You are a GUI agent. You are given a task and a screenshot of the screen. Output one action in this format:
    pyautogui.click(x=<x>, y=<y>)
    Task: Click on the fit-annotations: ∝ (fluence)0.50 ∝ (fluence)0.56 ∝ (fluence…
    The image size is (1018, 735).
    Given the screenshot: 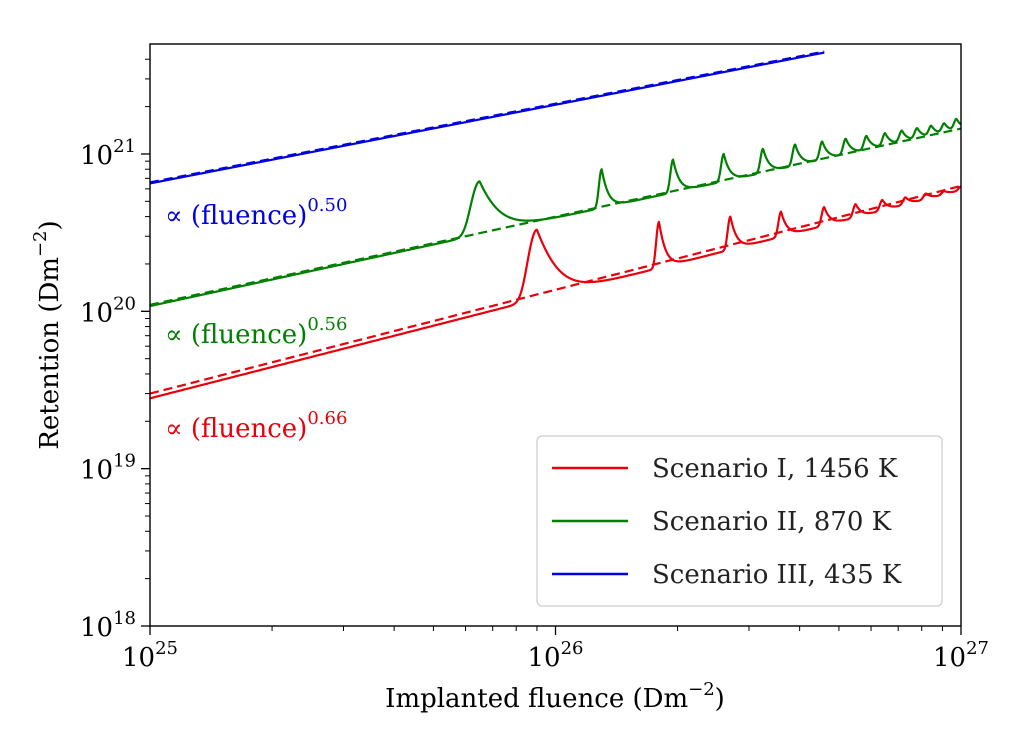 What is the action you would take?
    pyautogui.click(x=256, y=319)
    